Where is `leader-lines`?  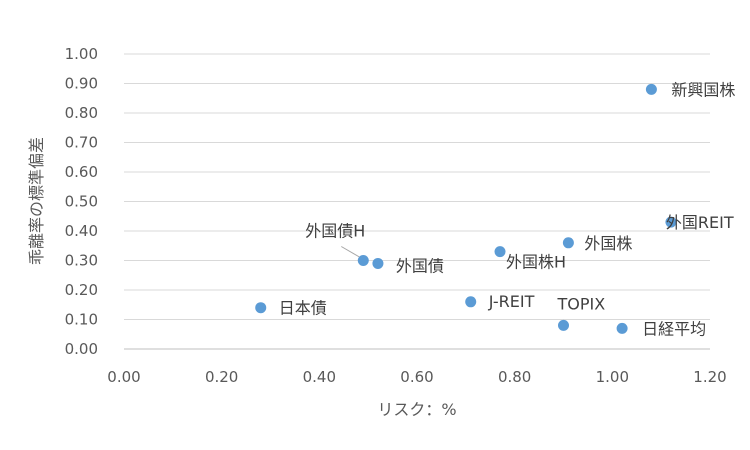 leader-lines is located at coordinates (351, 252).